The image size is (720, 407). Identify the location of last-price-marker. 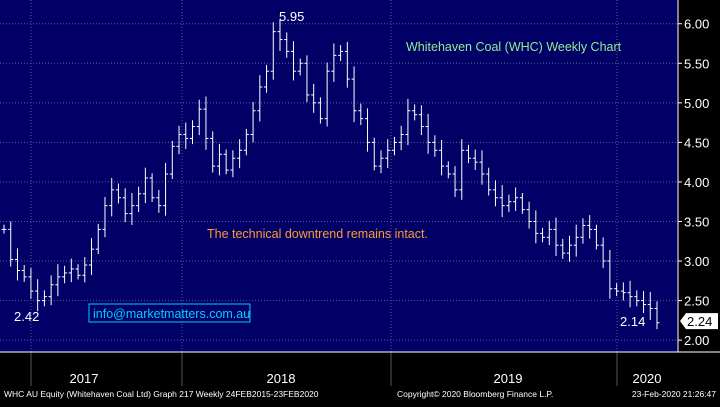
(699, 321).